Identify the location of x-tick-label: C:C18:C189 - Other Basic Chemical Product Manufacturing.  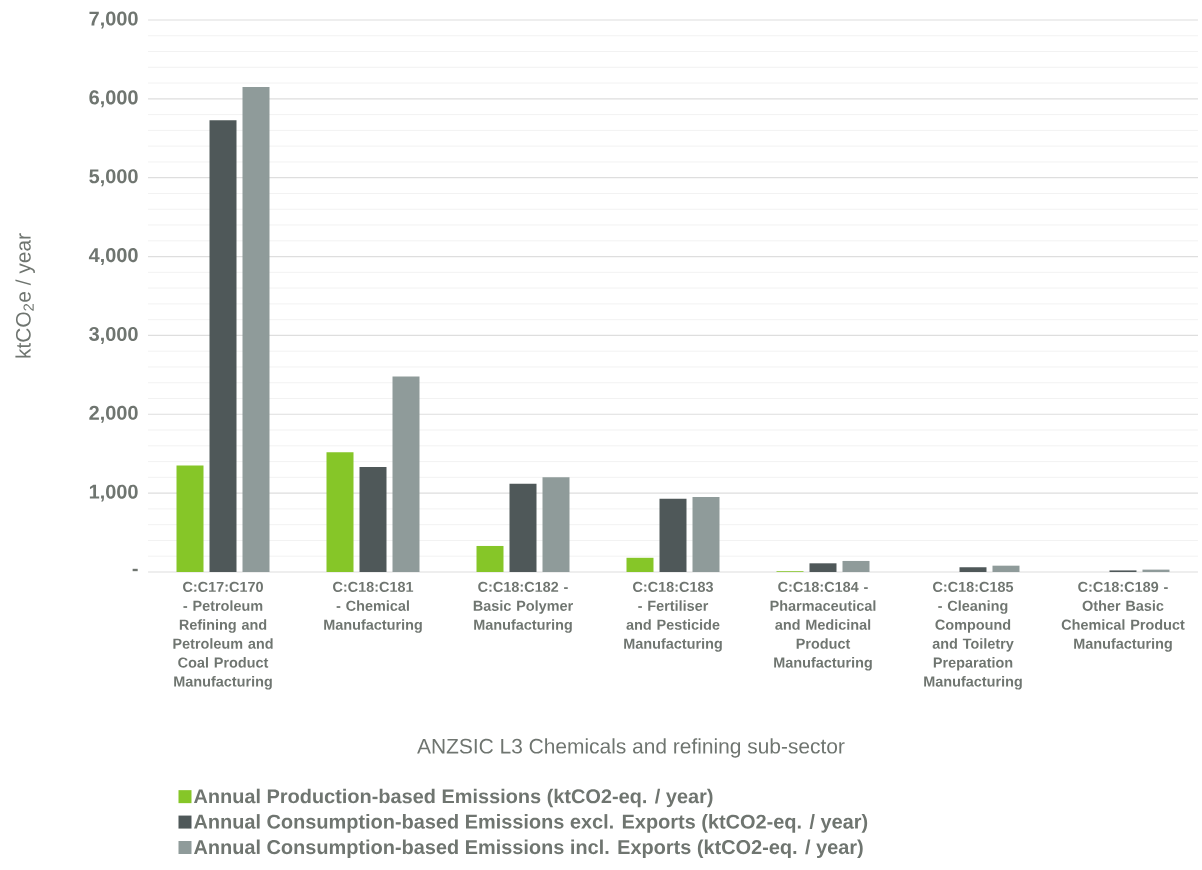
(1123, 616).